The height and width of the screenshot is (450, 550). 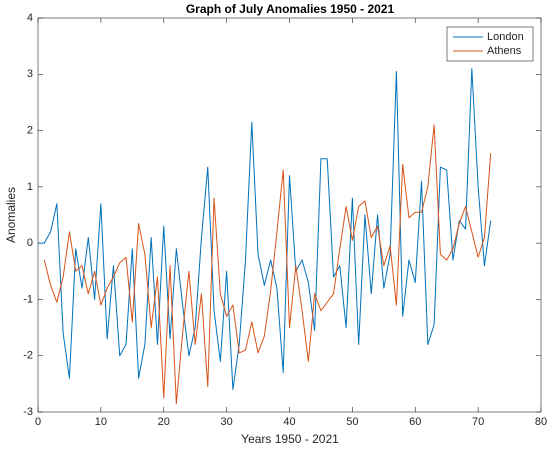 What do you see at coordinates (541, 422) in the screenshot?
I see `x-tick-label: 80` at bounding box center [541, 422].